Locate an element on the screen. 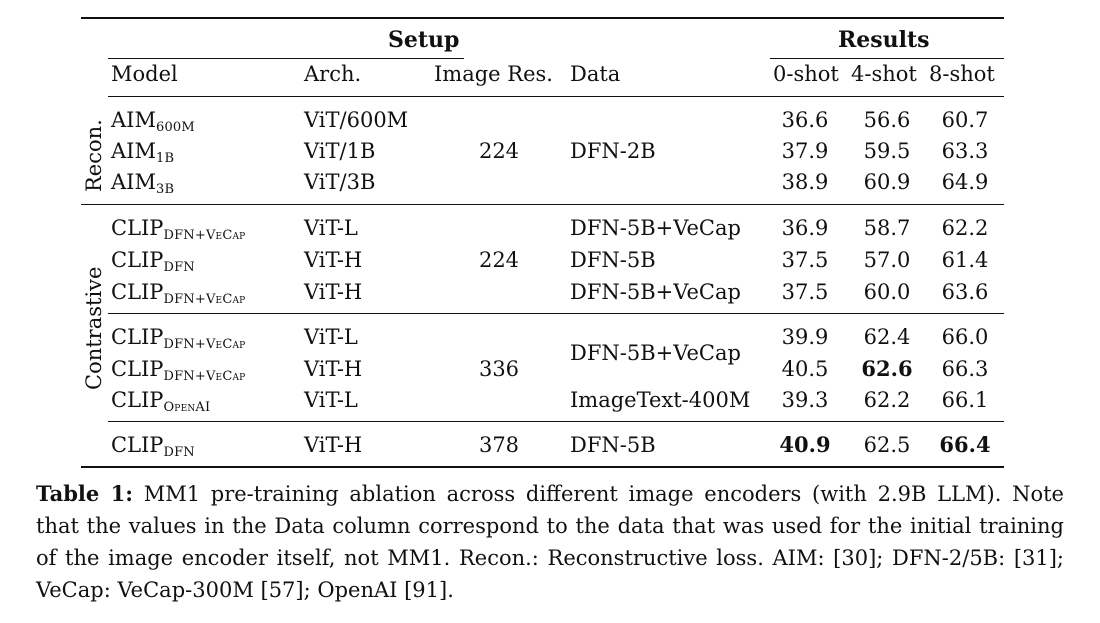 The image size is (1100, 623). results-header: Results is located at coordinates (884, 40).